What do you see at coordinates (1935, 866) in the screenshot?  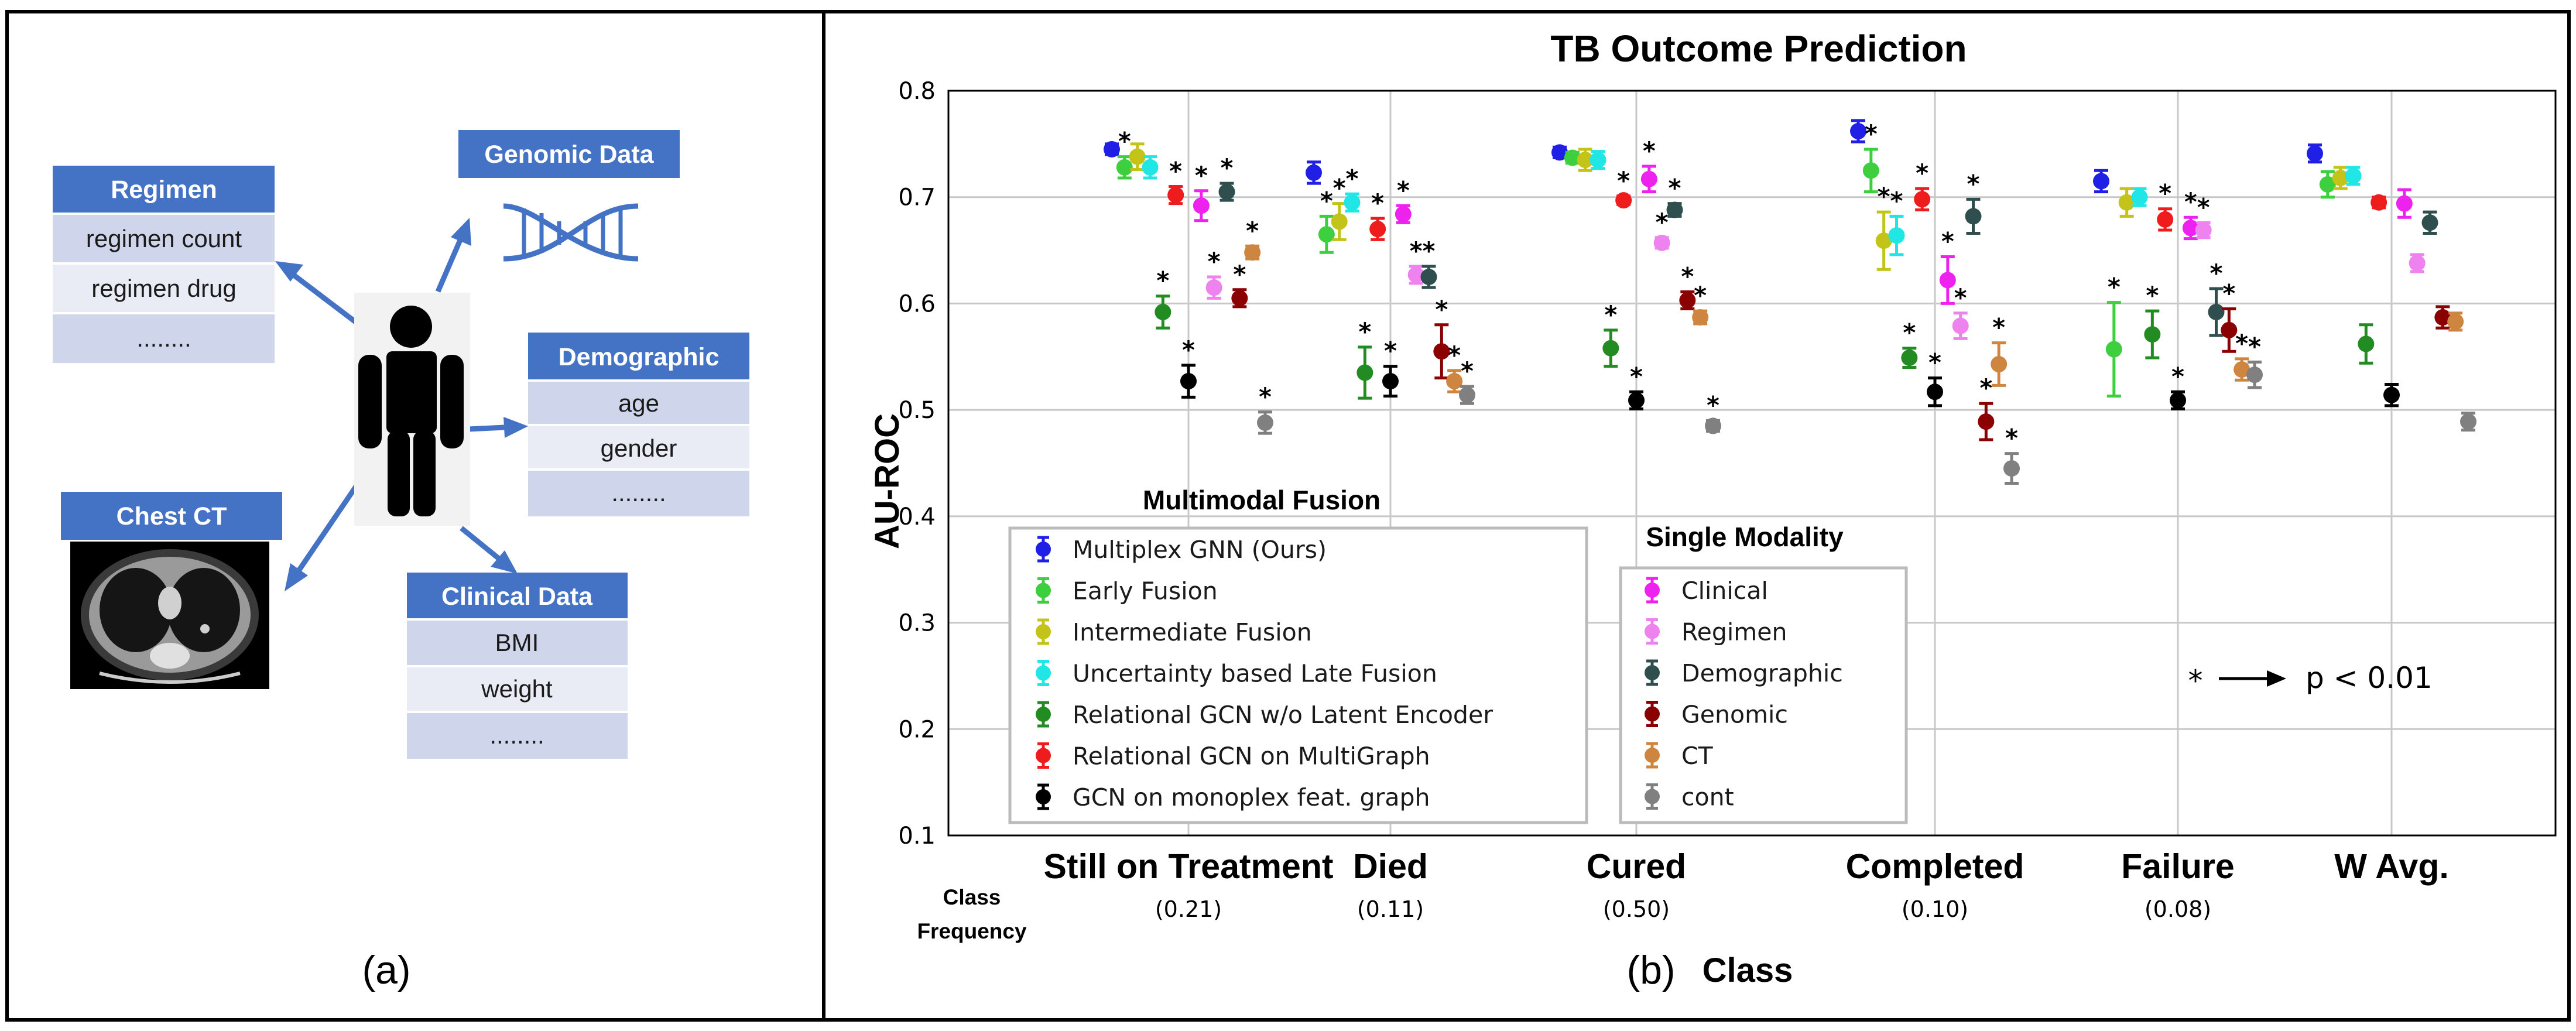 I see `x-tick-completed: Completed` at bounding box center [1935, 866].